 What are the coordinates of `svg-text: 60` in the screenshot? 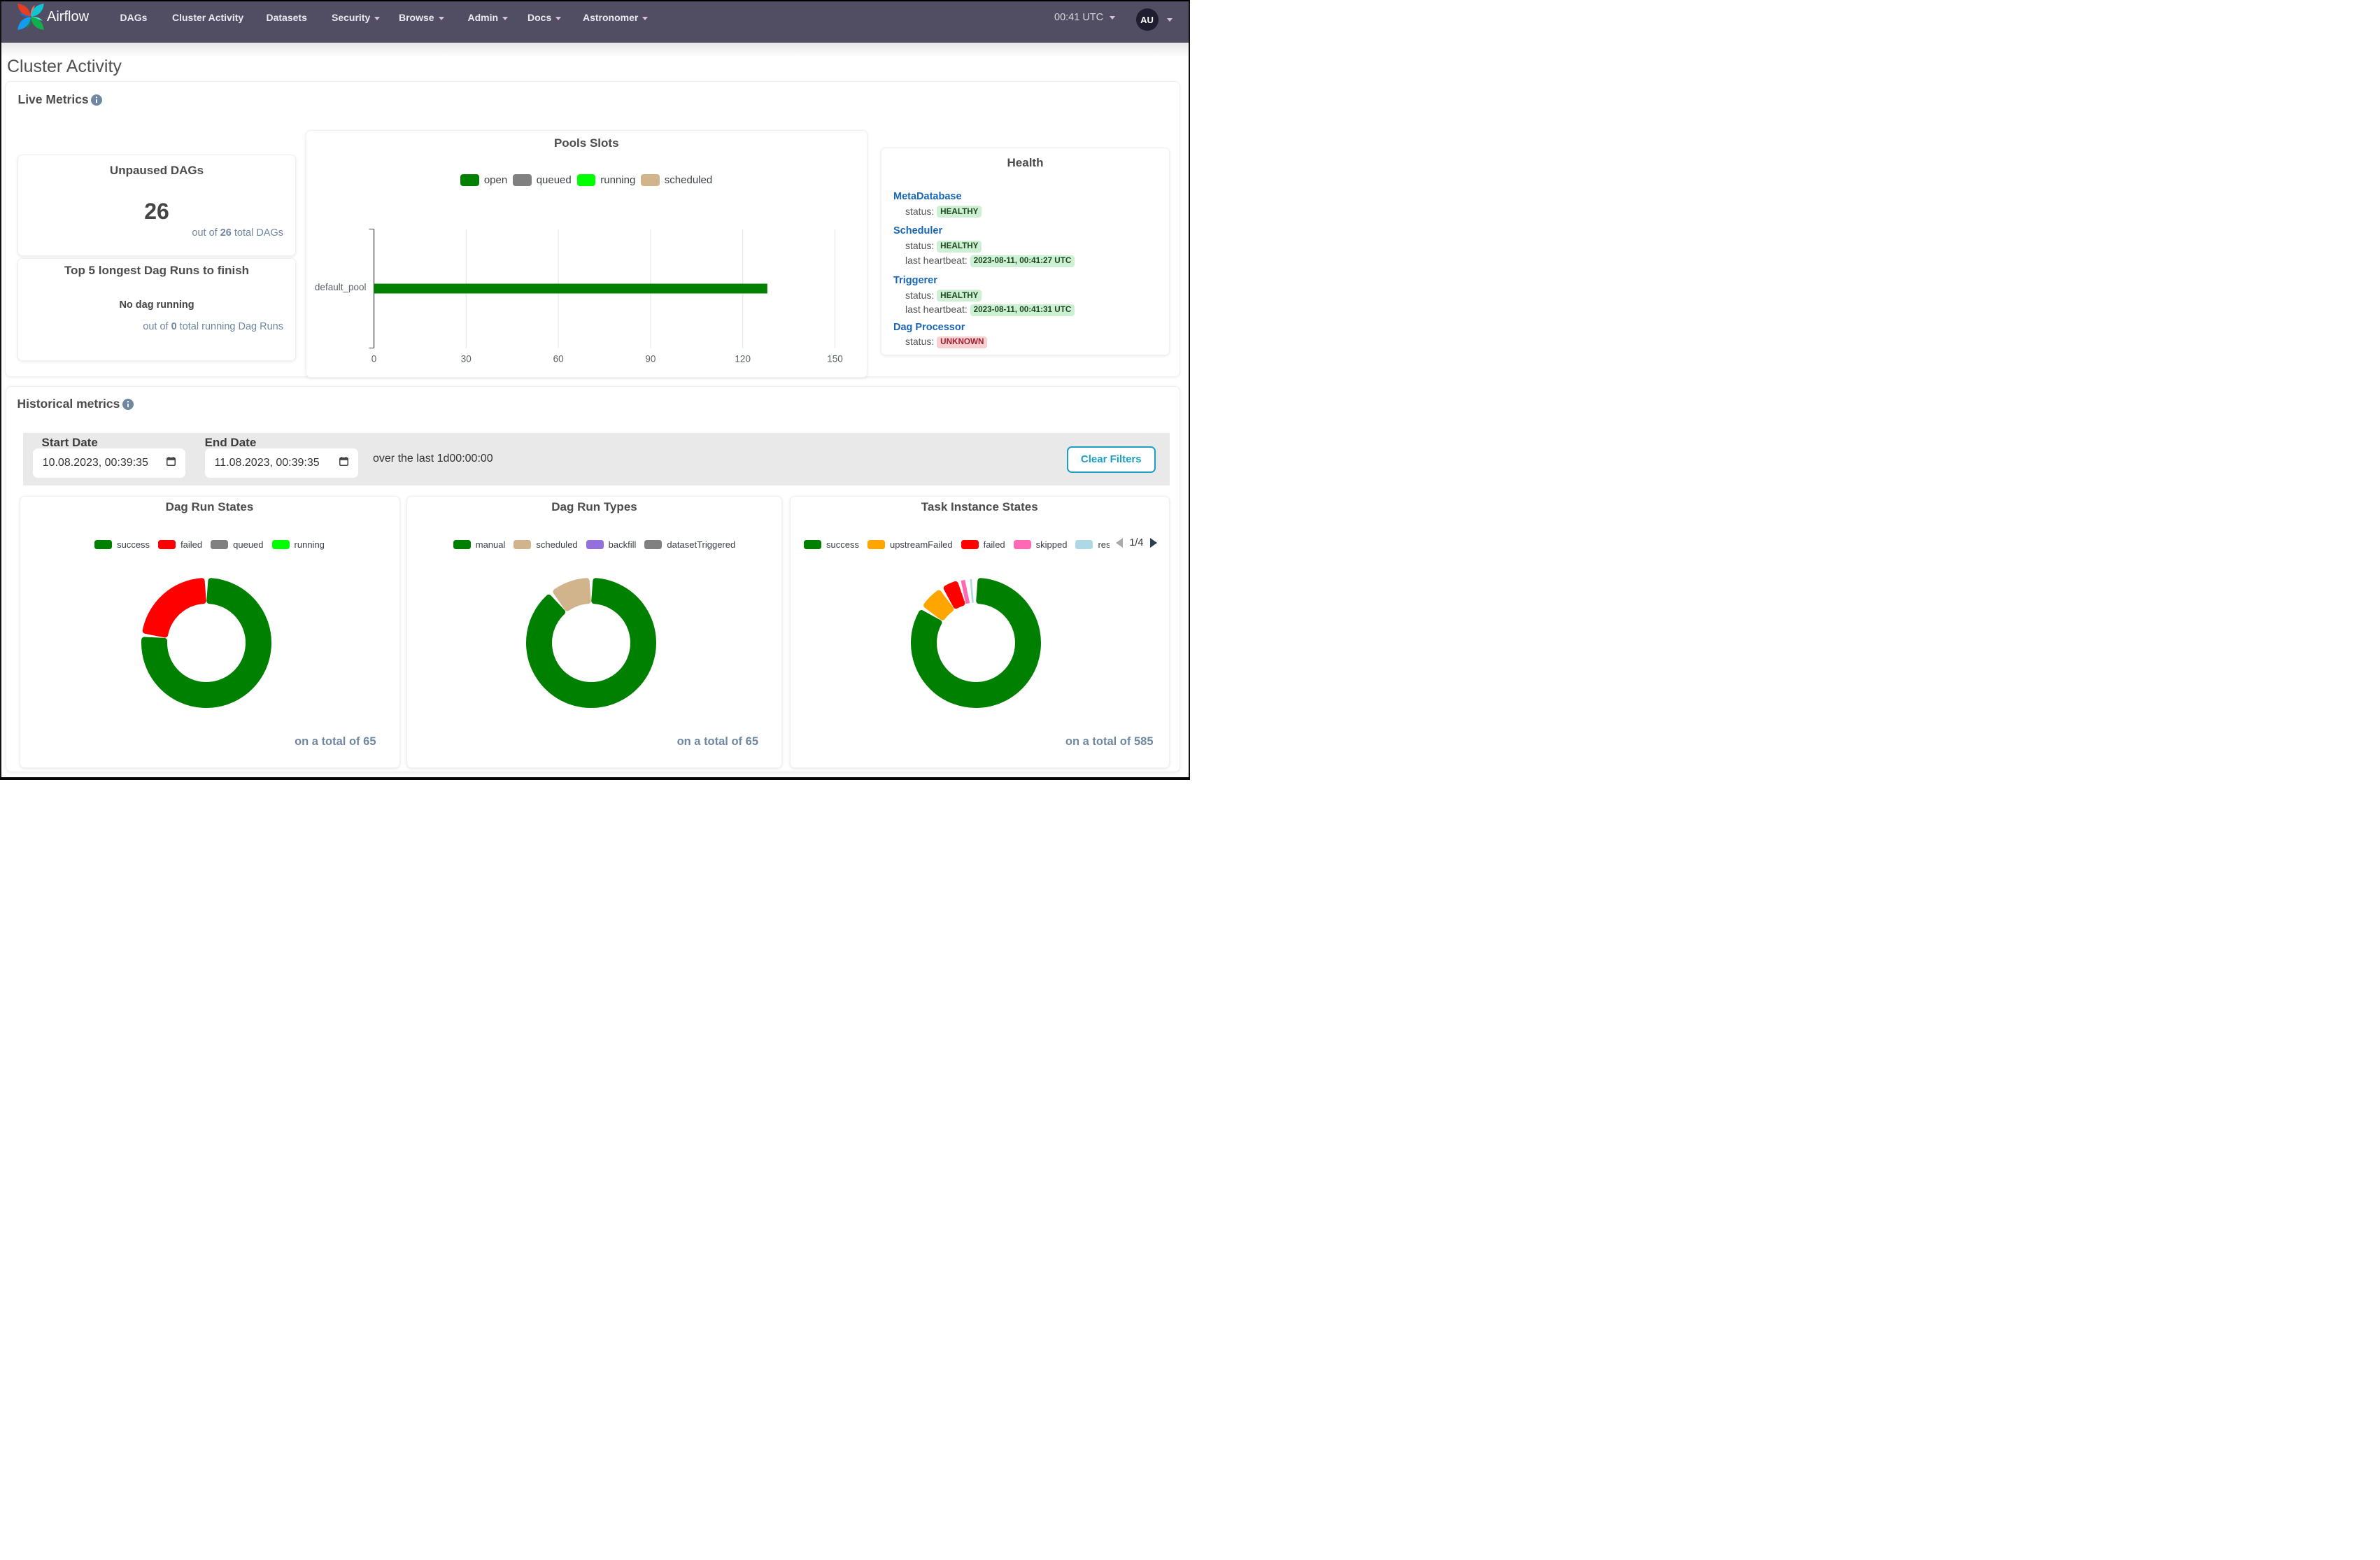 It's located at (558, 358).